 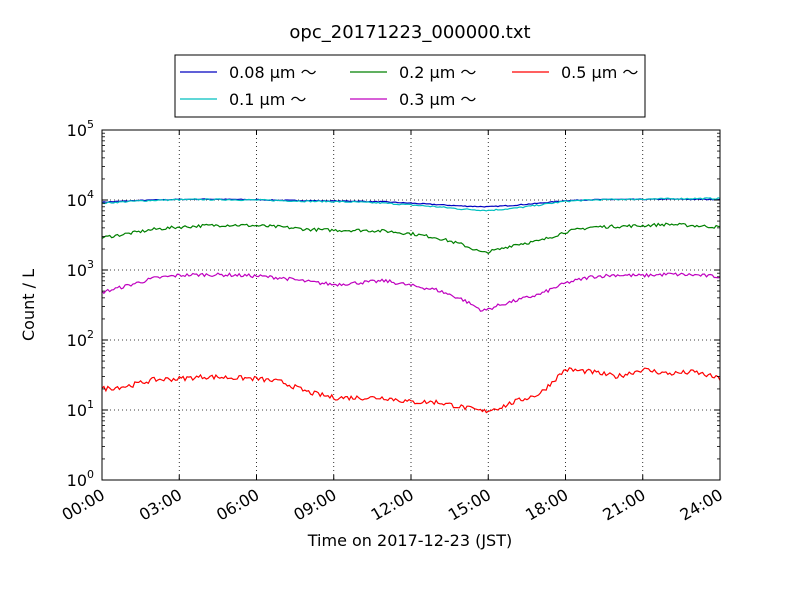 What do you see at coordinates (392, 505) in the screenshot?
I see `x-tick-label: 12:00` at bounding box center [392, 505].